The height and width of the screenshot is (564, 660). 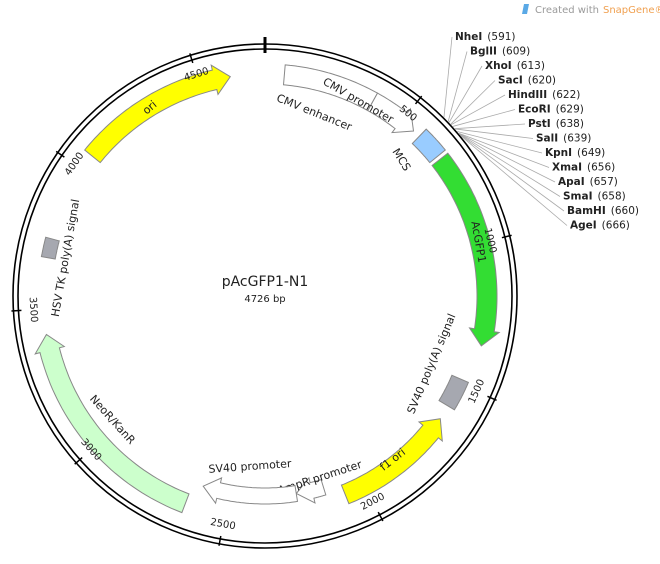 What do you see at coordinates (566, 95) in the screenshot?
I see `enzyme-position: (622)` at bounding box center [566, 95].